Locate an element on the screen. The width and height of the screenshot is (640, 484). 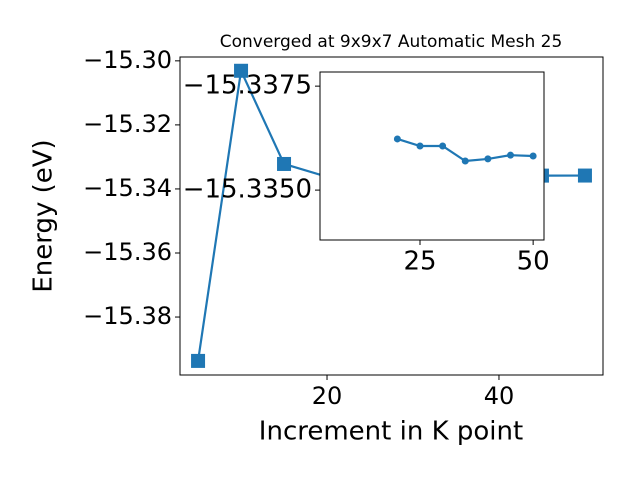
axes-frame is located at coordinates (432, 156).